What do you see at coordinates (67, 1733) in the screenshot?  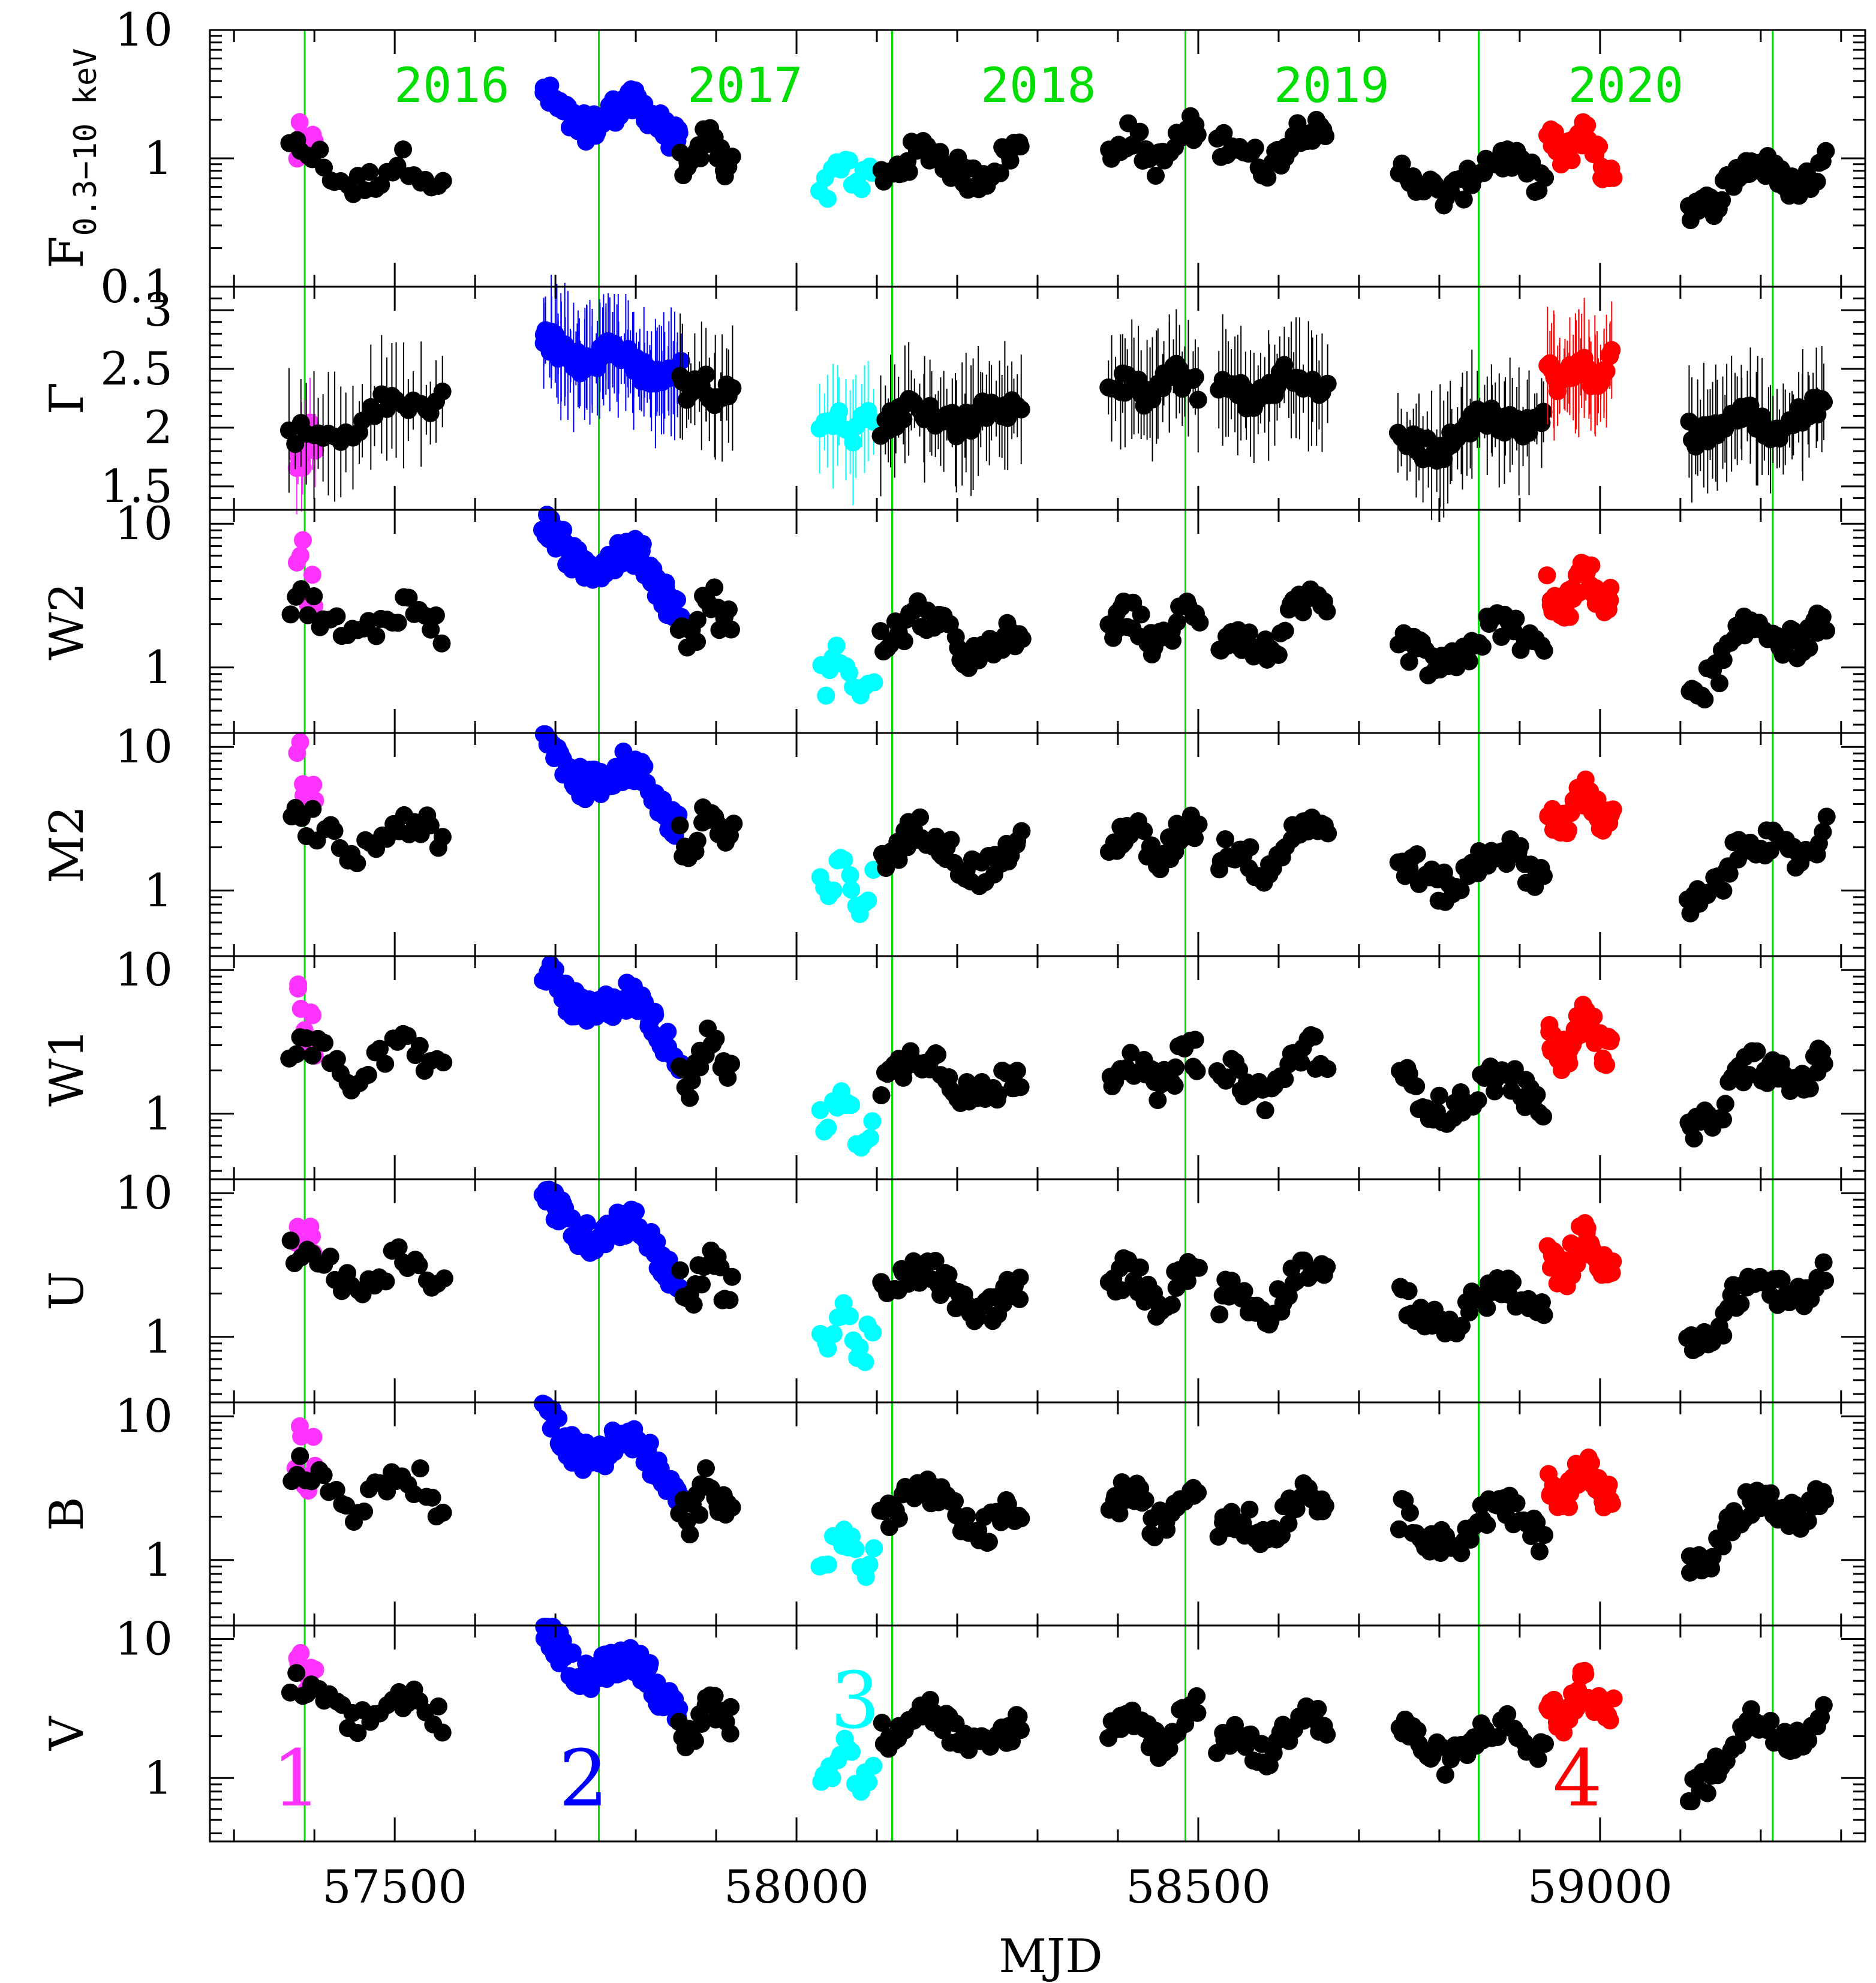 I see `y-axis-title: V` at bounding box center [67, 1733].